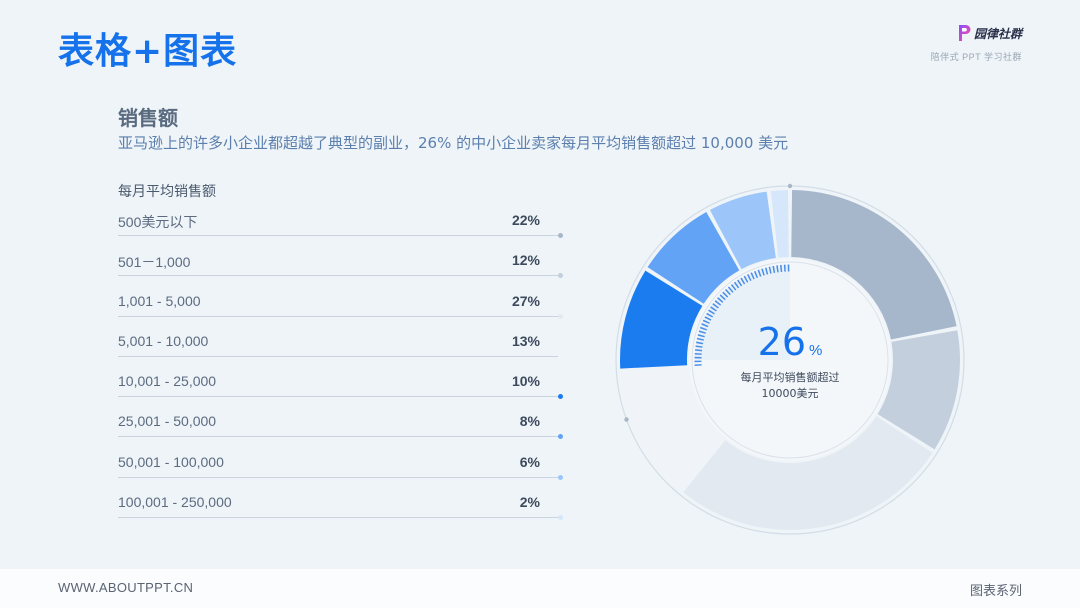  I want to click on center-caption-line-2: 10000美元, so click(790, 393).